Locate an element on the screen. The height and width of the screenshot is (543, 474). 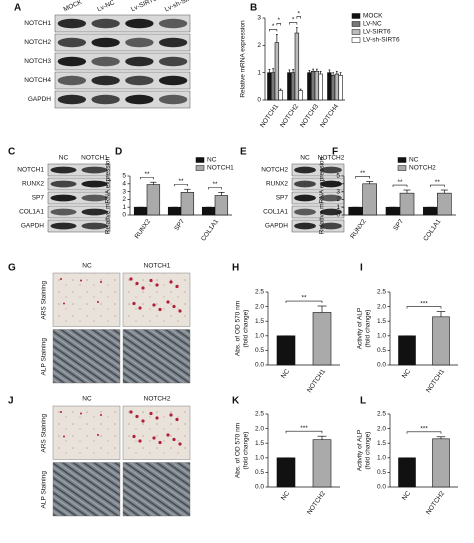
x-tick-label: NOTCH1 is located at coordinates (316, 381).